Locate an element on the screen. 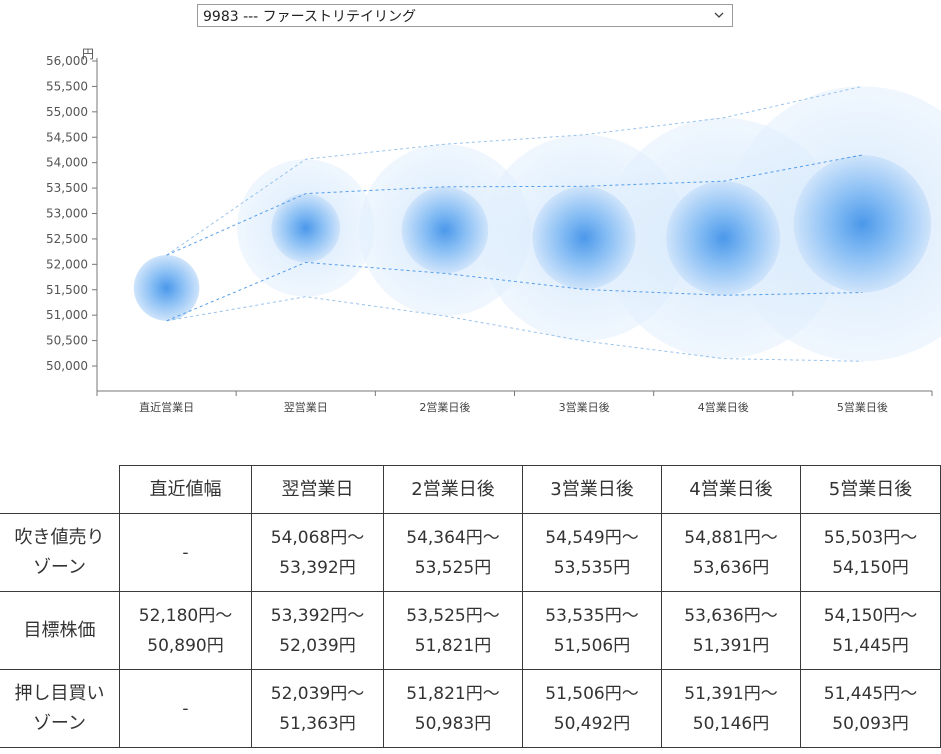 The image size is (941, 754). y-tick-label: 56,000 is located at coordinates (67, 61).